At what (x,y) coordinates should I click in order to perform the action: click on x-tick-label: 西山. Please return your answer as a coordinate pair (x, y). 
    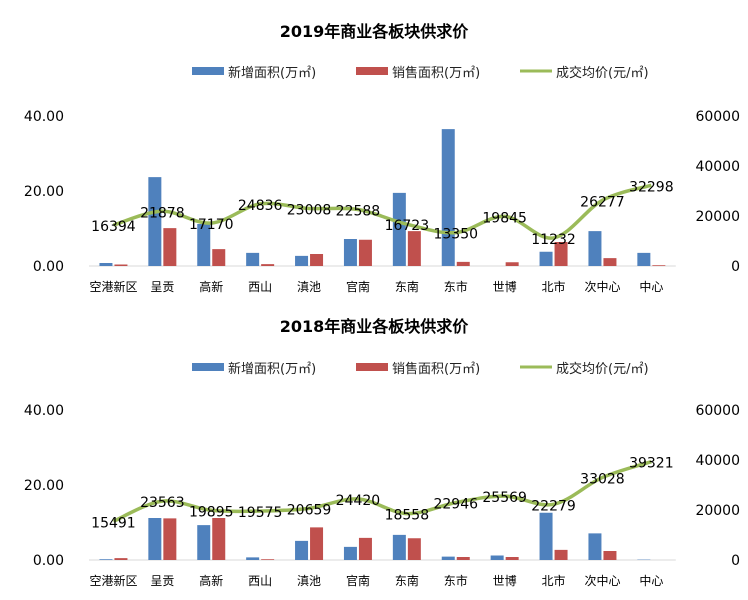
    Looking at the image, I should click on (260, 287).